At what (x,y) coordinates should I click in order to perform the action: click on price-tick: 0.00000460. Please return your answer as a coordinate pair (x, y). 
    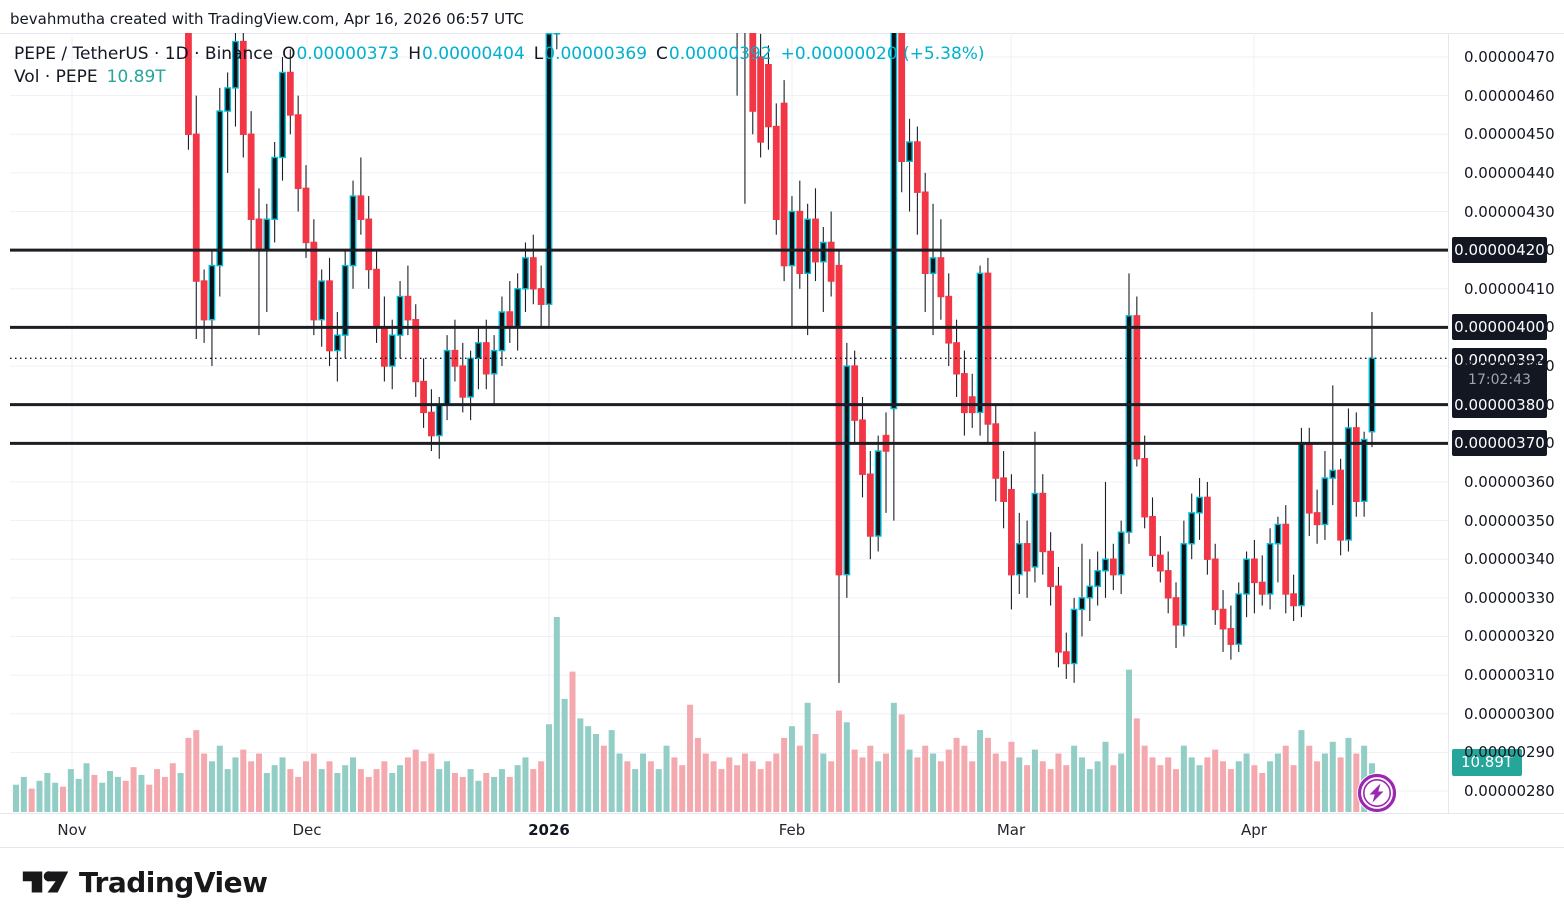
    Looking at the image, I should click on (1509, 95).